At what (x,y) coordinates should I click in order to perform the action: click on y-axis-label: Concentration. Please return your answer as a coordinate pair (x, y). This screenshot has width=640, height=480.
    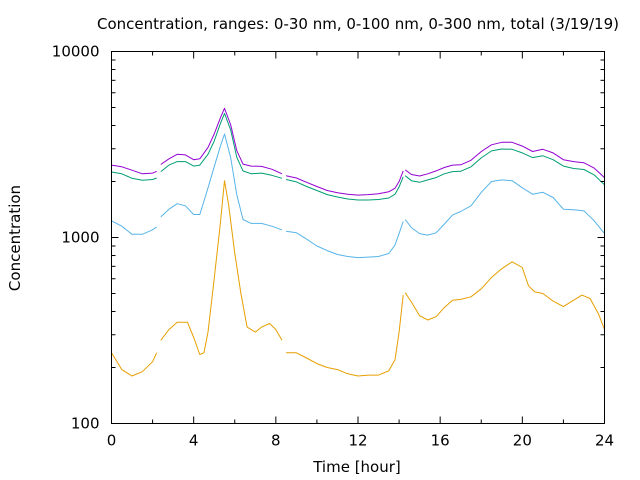
    Looking at the image, I should click on (15, 238).